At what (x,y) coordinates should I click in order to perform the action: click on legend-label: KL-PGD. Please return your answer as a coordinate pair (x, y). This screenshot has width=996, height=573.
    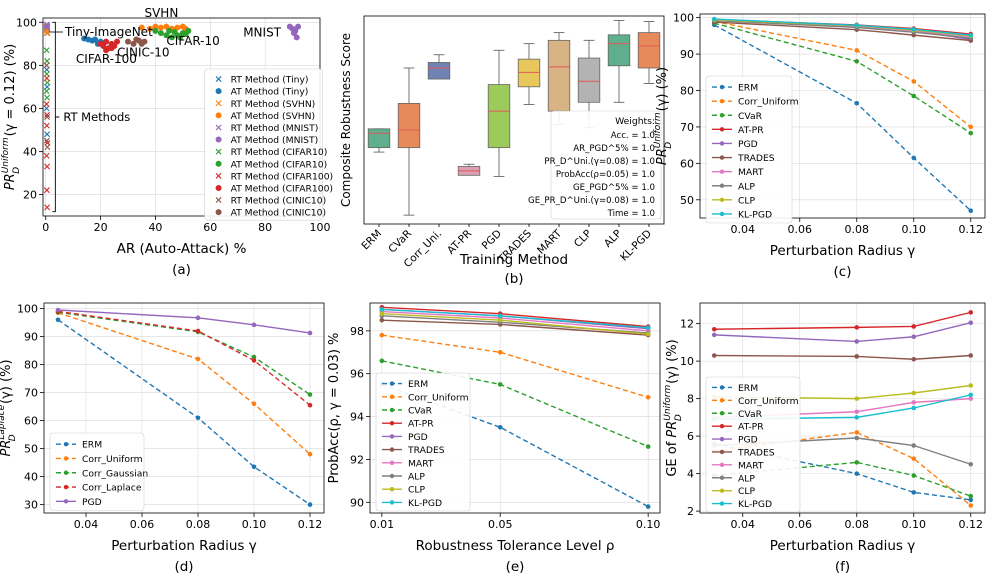
    Looking at the image, I should click on (755, 214).